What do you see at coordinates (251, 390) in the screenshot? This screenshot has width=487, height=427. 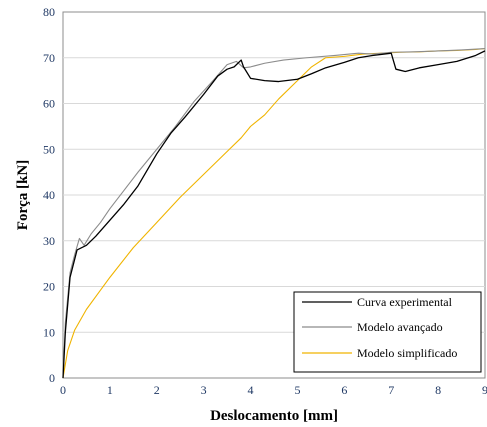 I see `x-tick-label: 4` at bounding box center [251, 390].